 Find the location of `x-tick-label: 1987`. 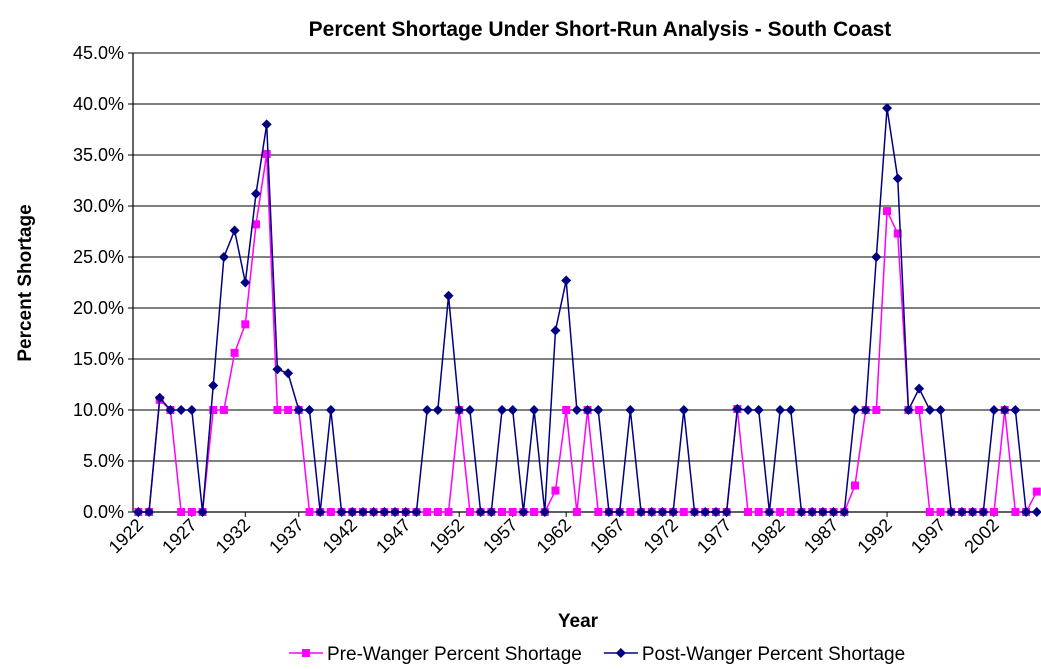

x-tick-label: 1987 is located at coordinates (821, 536).